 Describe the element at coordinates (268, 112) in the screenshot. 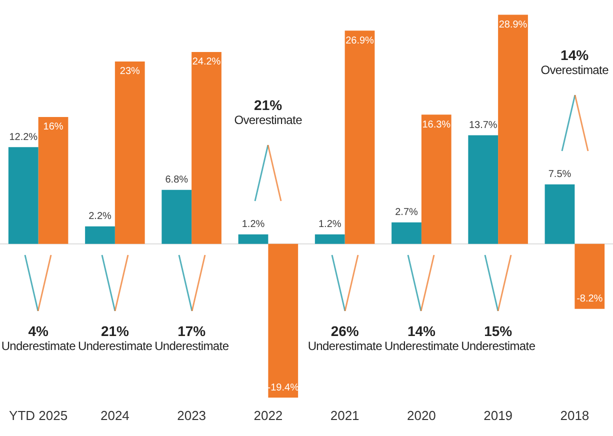

I see `annotation: 21% Overestimate` at that location.